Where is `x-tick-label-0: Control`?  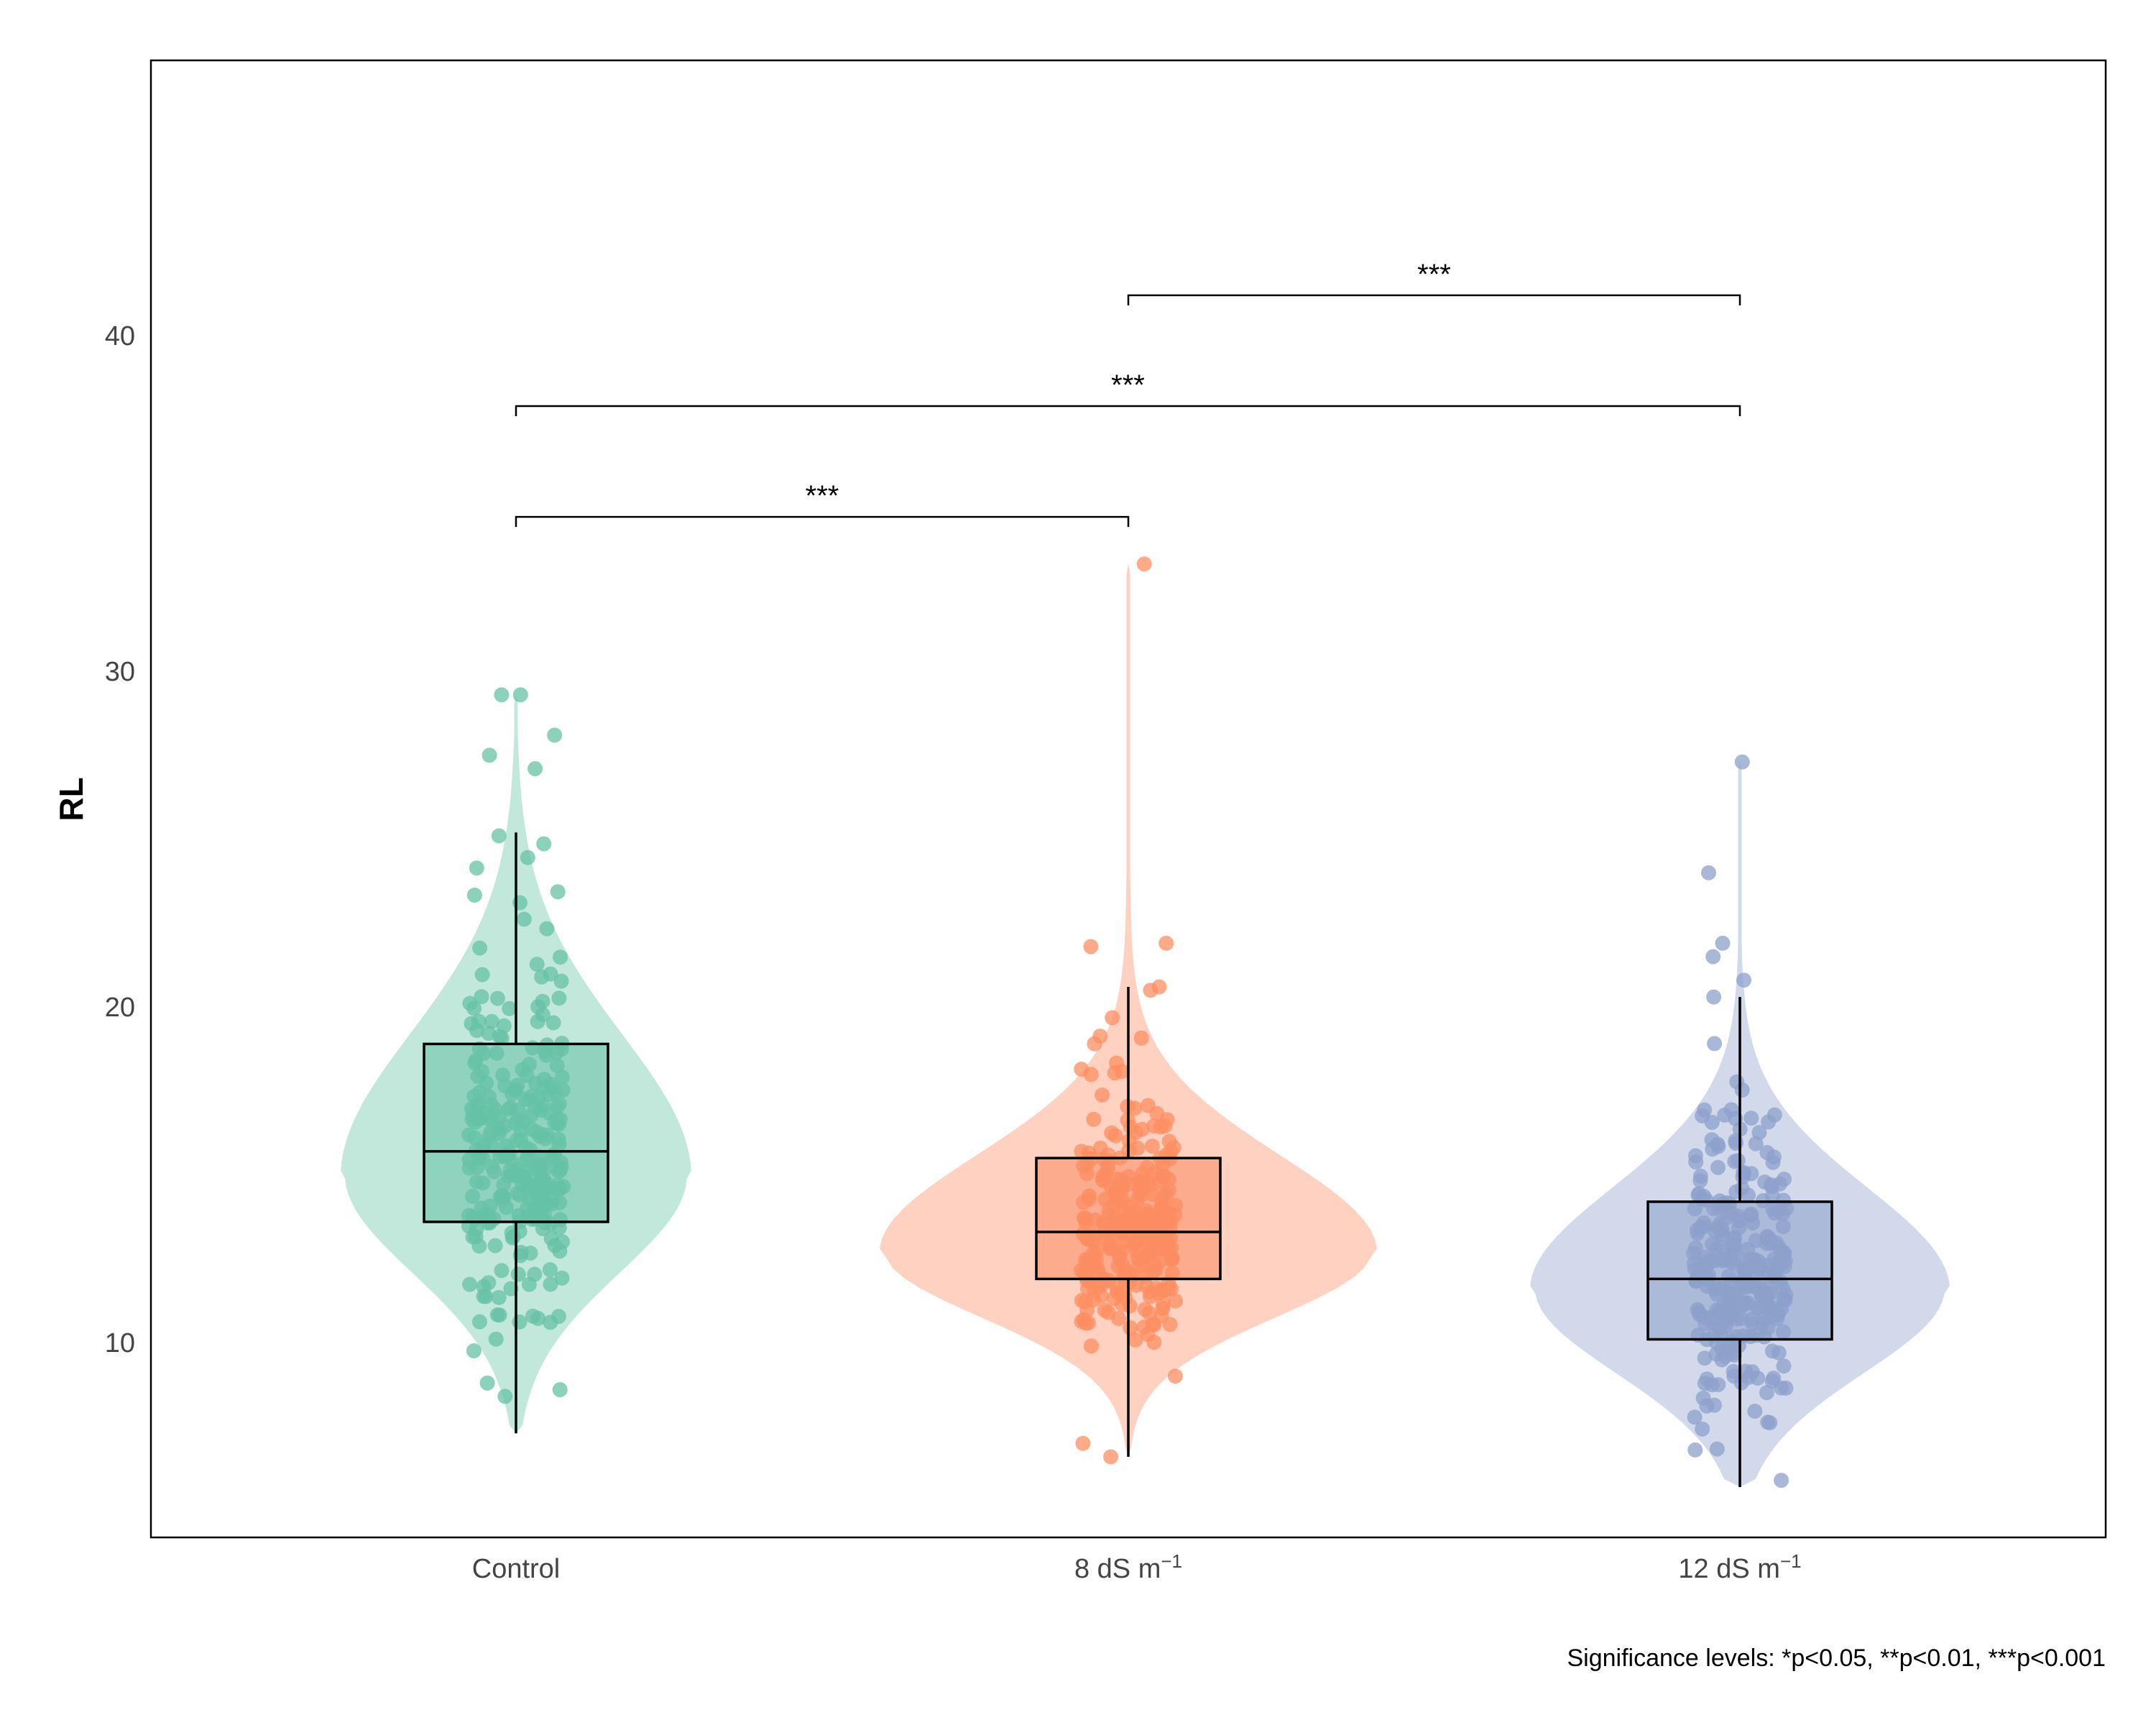
x-tick-label-0: Control is located at coordinates (516, 1569).